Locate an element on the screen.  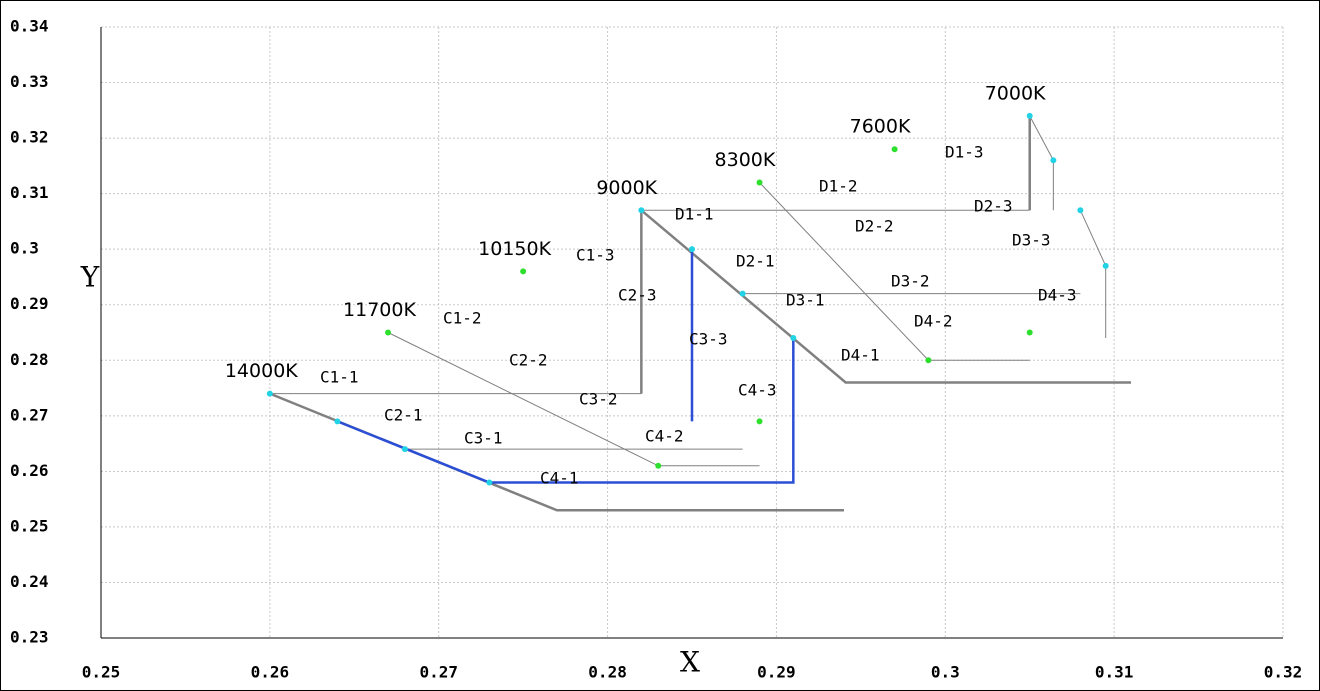
y-tick-label: 0.27 is located at coordinates (29, 414).